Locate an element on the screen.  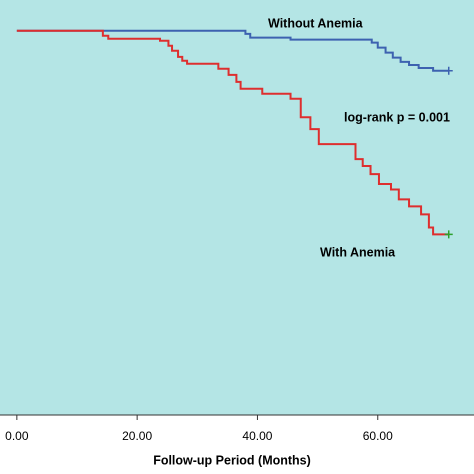
x-tick-label: 40.00 is located at coordinates (257, 436).